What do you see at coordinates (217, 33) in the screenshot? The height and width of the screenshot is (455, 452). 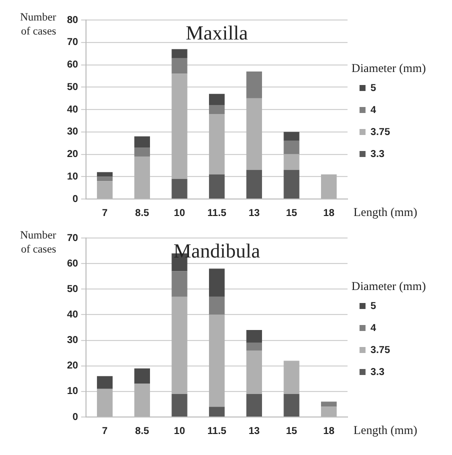 I see `chart-title: Maxilla` at bounding box center [217, 33].